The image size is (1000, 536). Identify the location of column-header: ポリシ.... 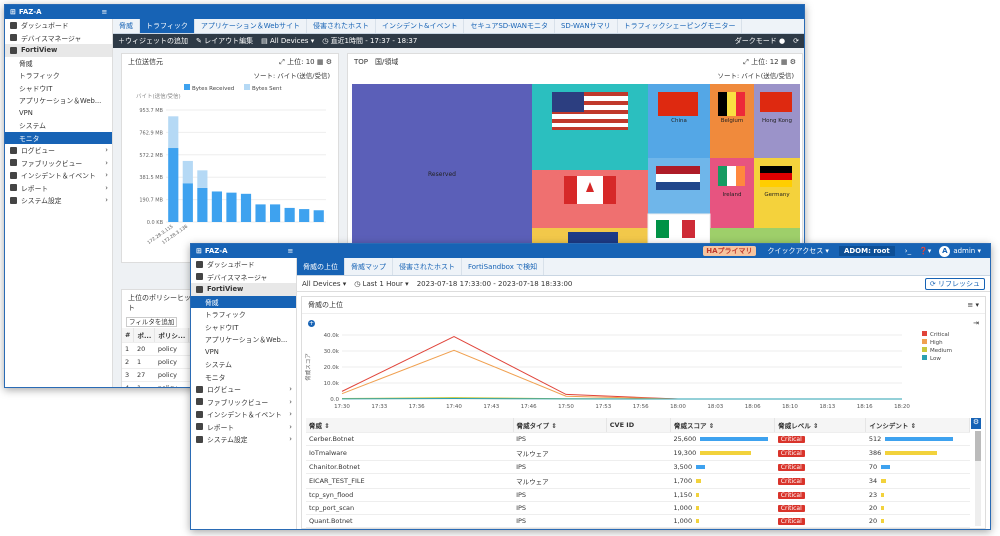
(172, 335).